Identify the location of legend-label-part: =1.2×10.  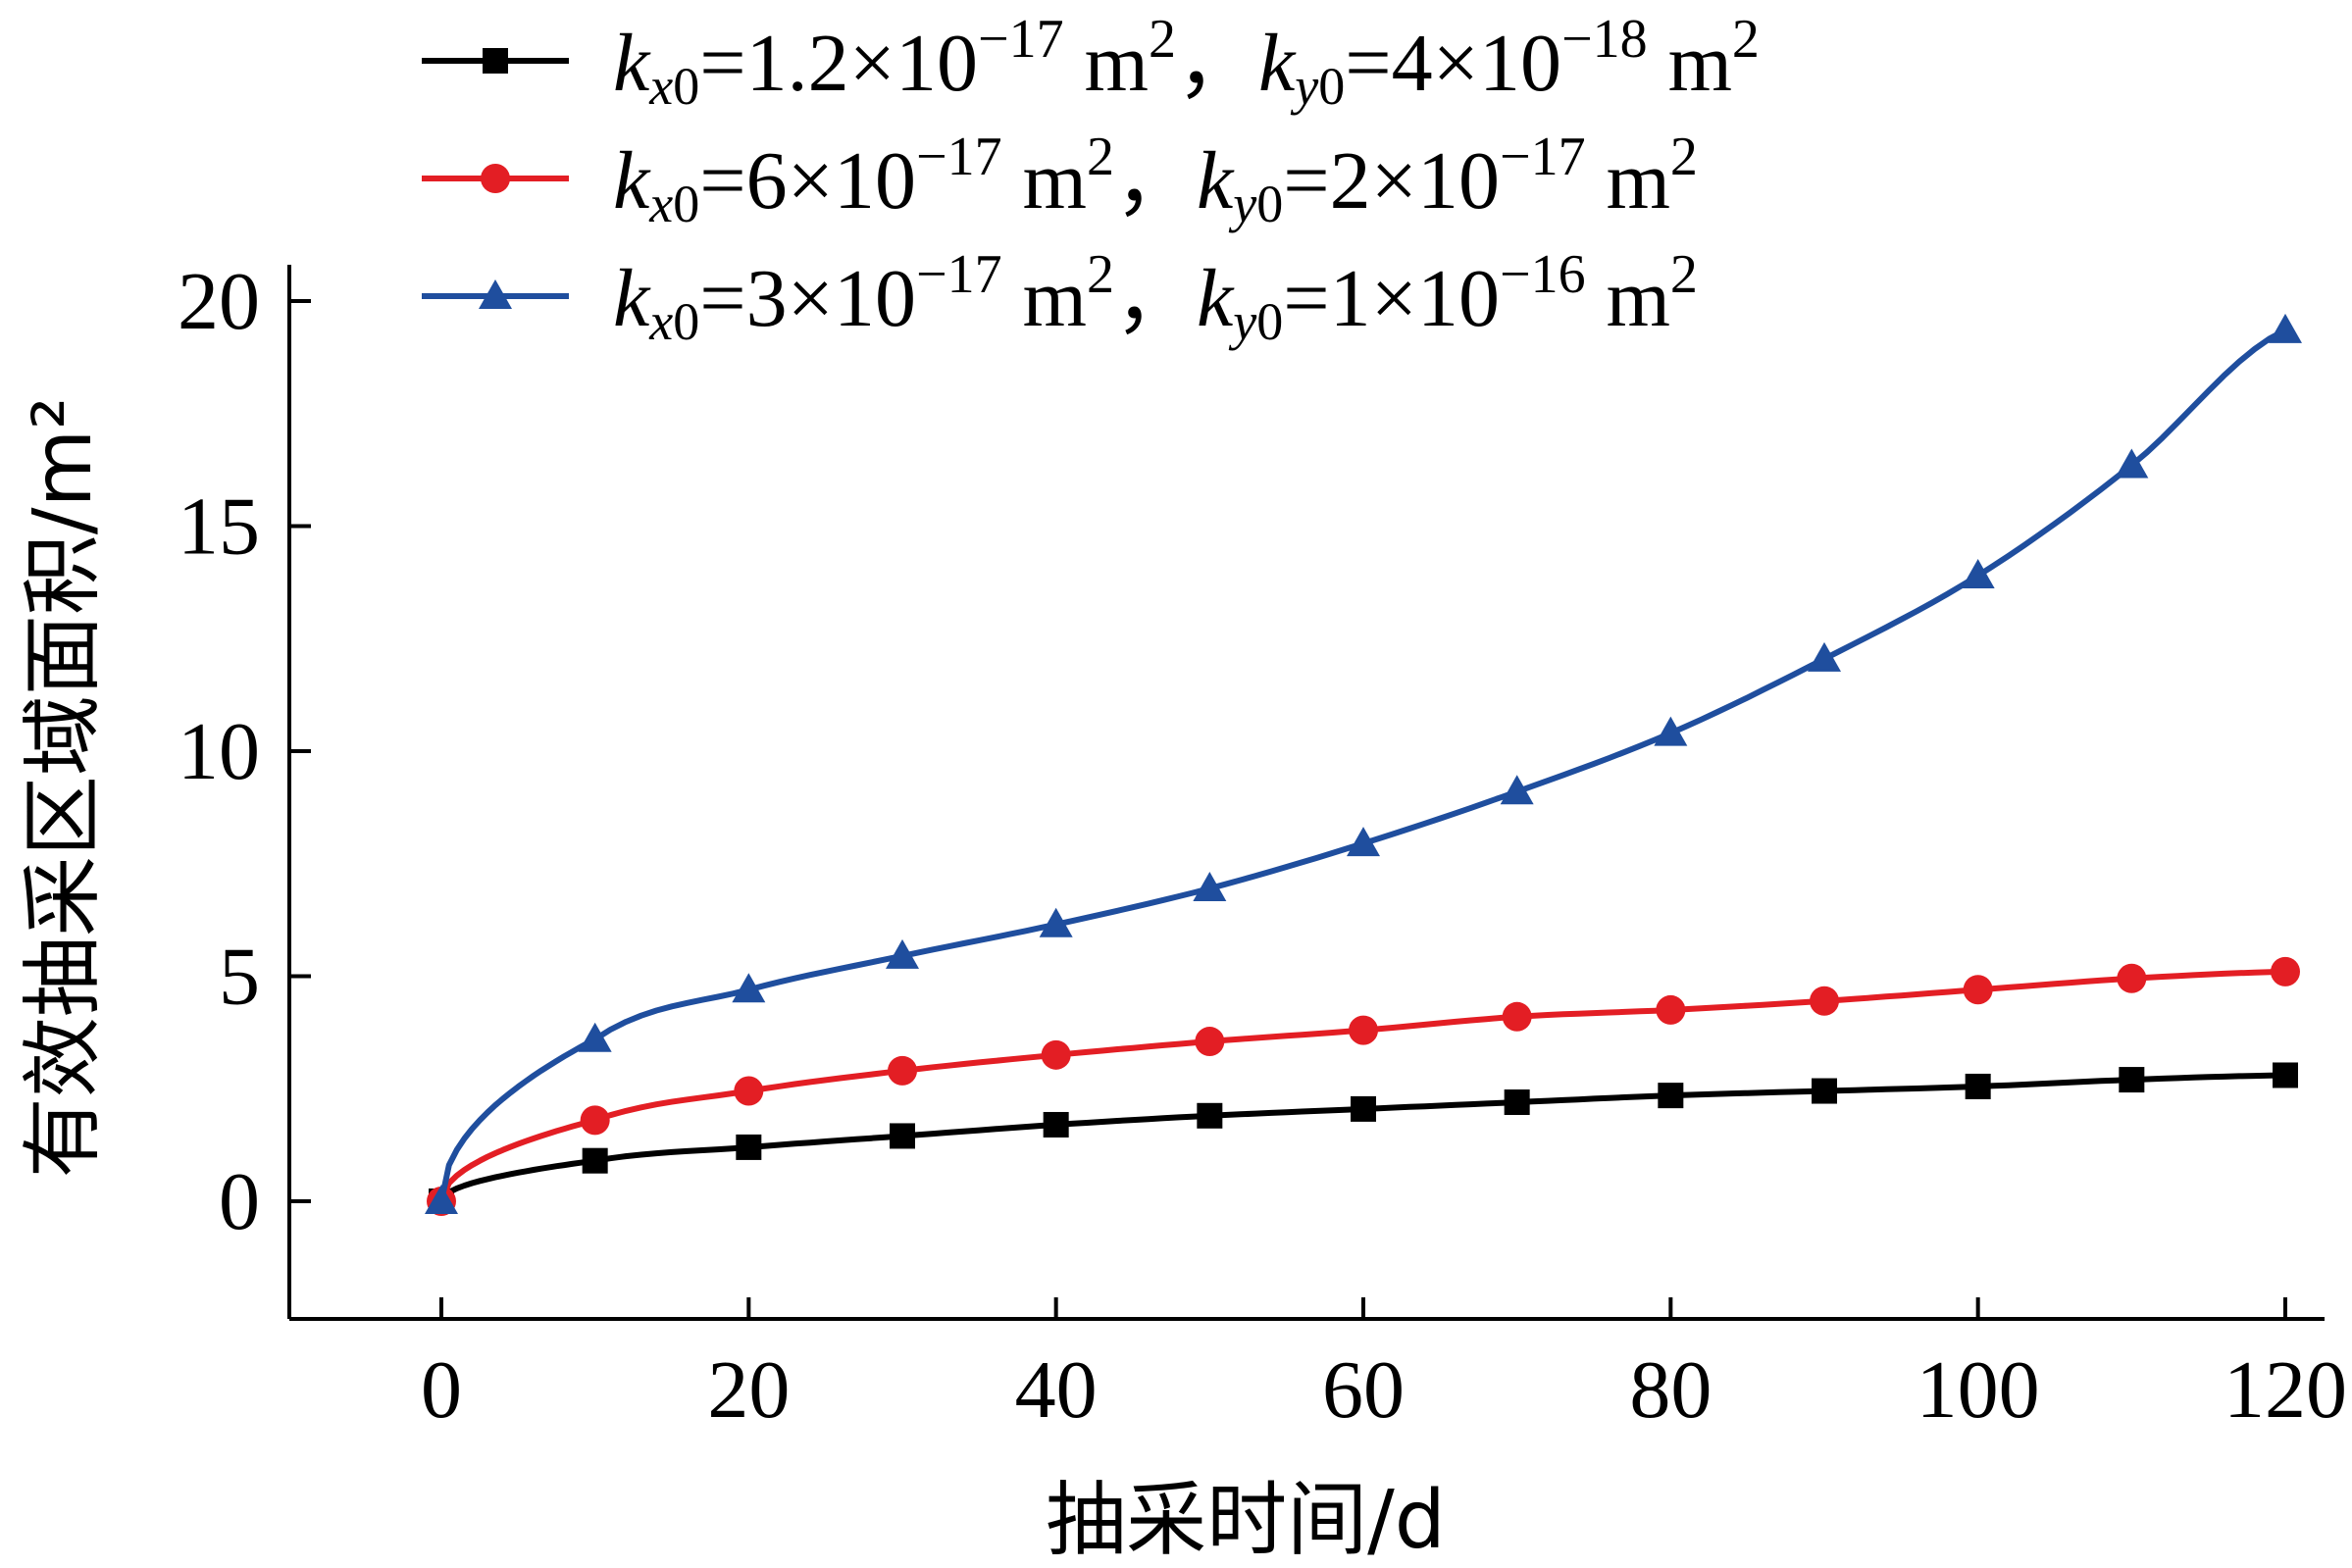
(839, 63).